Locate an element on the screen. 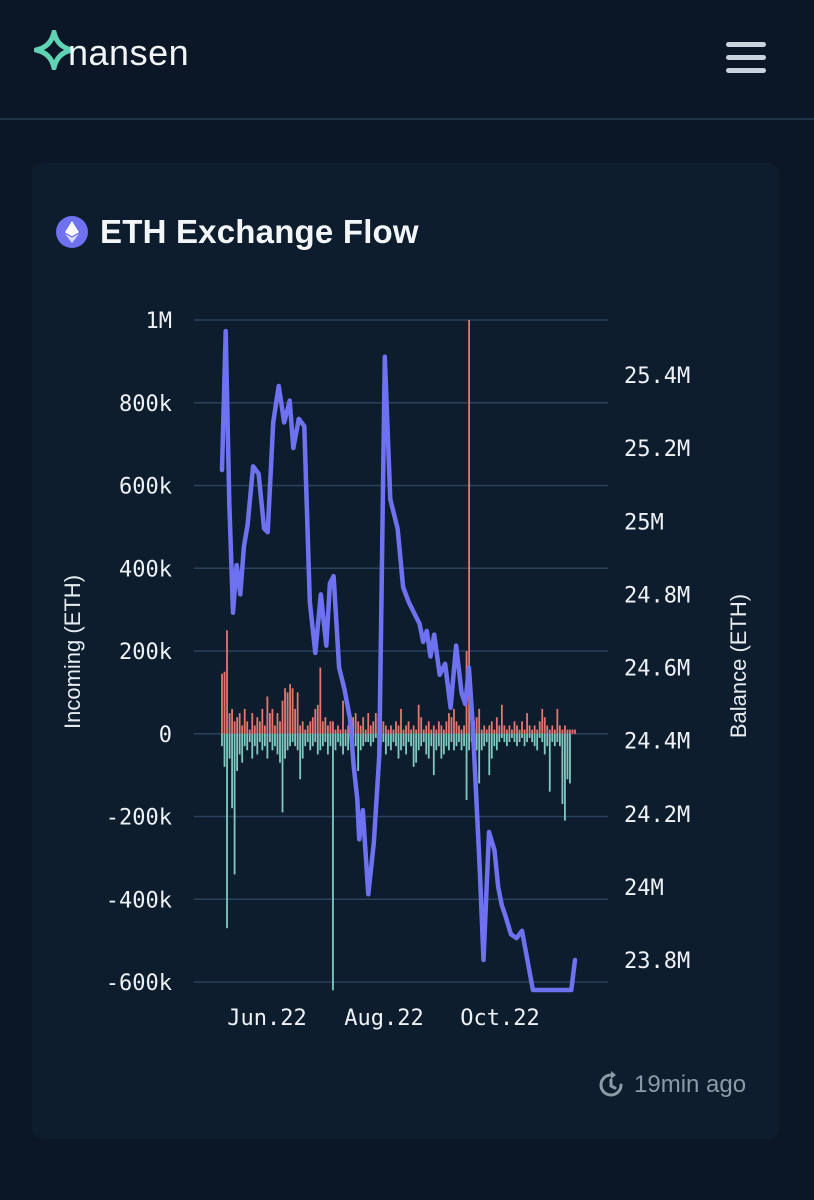 Image resolution: width=814 pixels, height=1200 pixels. y-tick-label: 200k is located at coordinates (145, 652).